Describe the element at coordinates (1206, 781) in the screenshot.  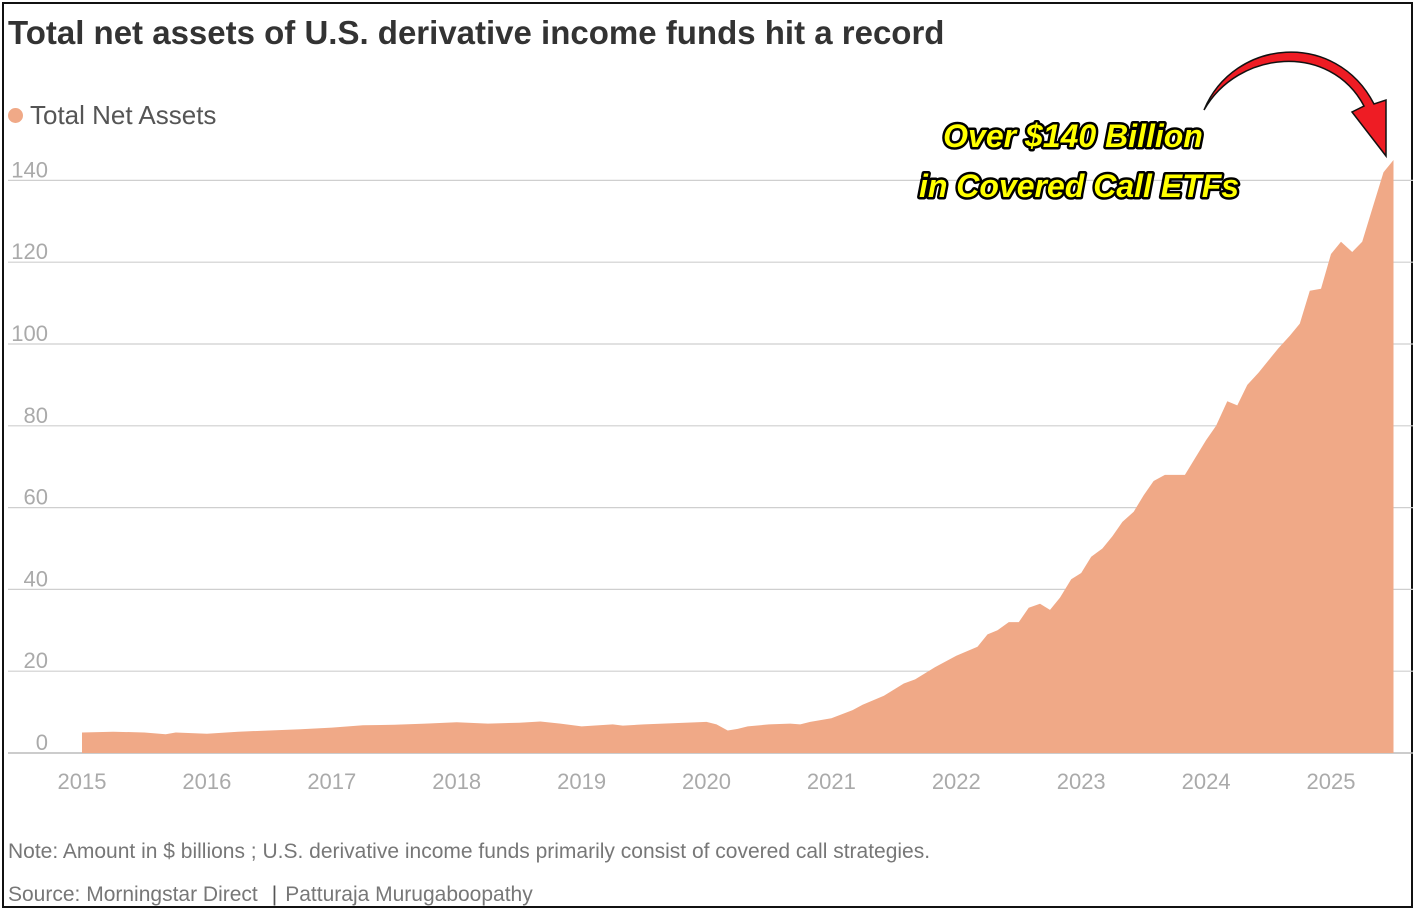
I see `x-tick-label-2024: 2024` at that location.